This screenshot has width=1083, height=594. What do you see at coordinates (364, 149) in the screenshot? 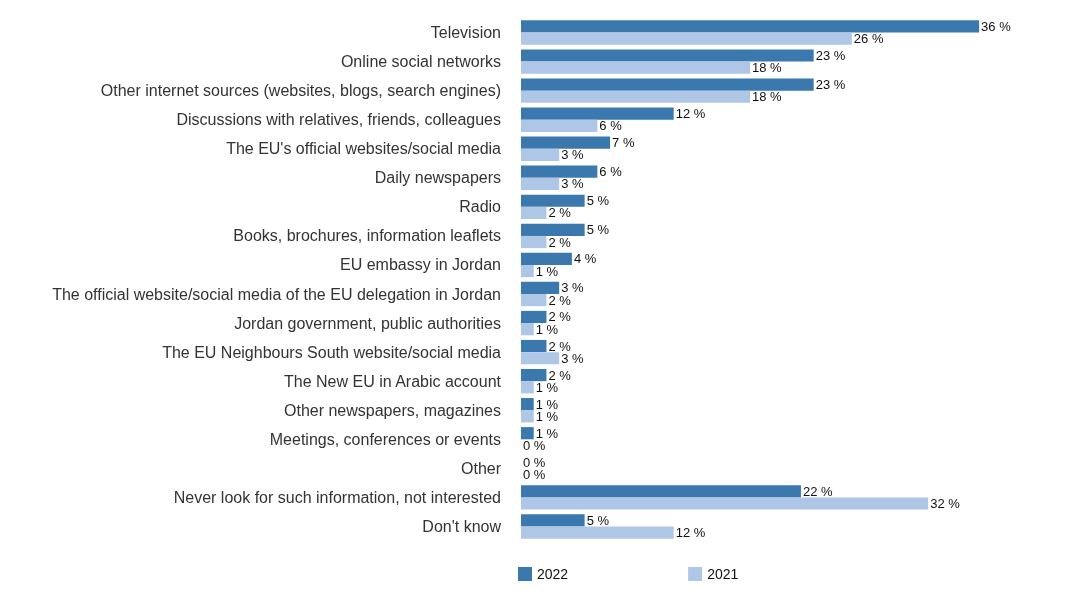
I see `y-tick-label: The EU's official websites/social media` at bounding box center [364, 149].